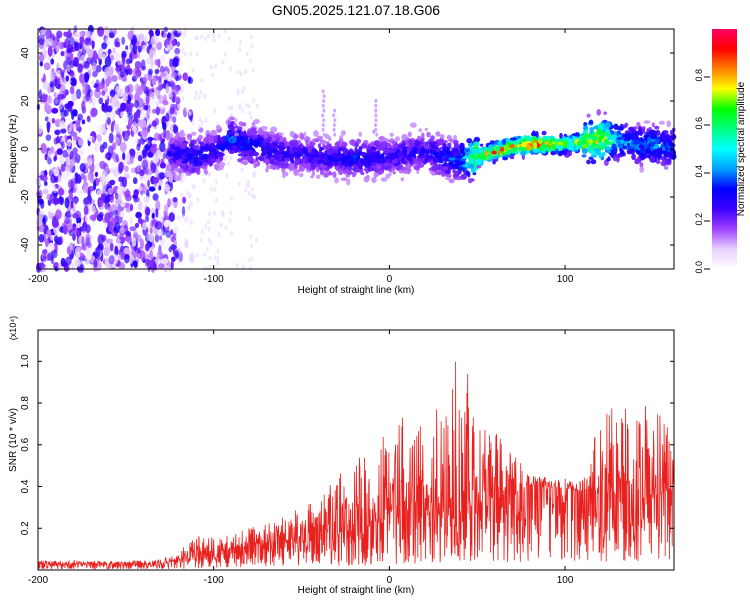 This screenshot has height=605, width=750. What do you see at coordinates (25, 101) in the screenshot?
I see `y-tick-label: 20` at bounding box center [25, 101].